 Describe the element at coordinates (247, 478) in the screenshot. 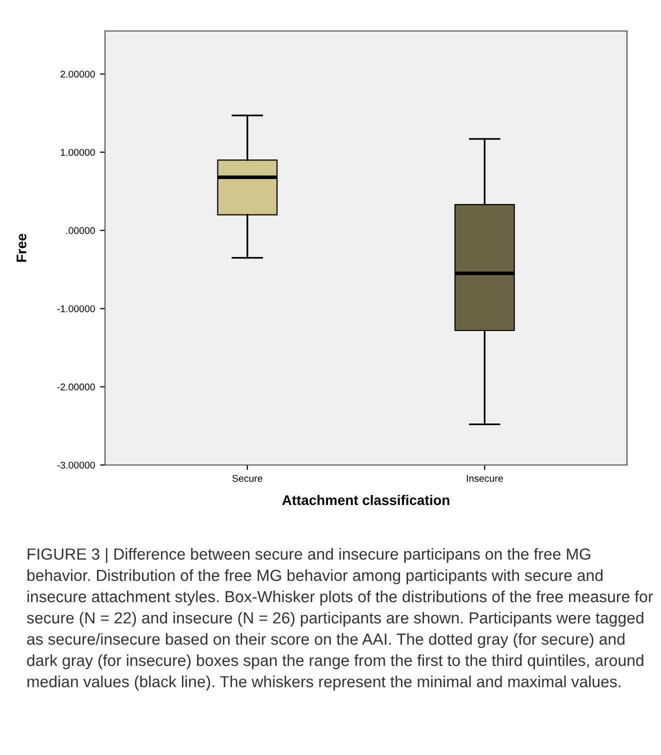

I see `x-tick-label: Secure` at that location.